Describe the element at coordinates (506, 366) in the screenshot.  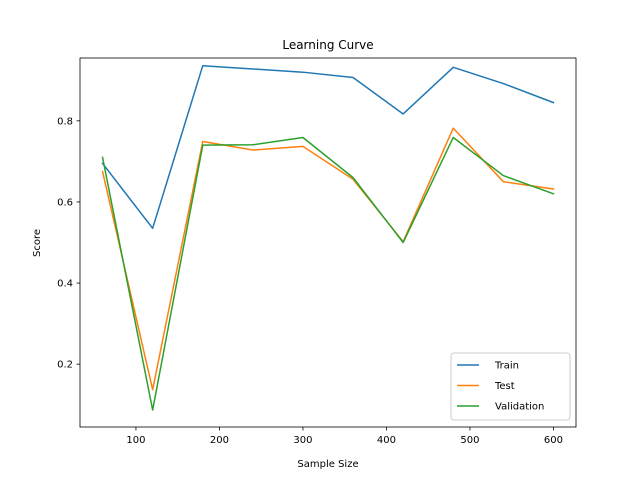
I see `legend-label-train: Train` at that location.